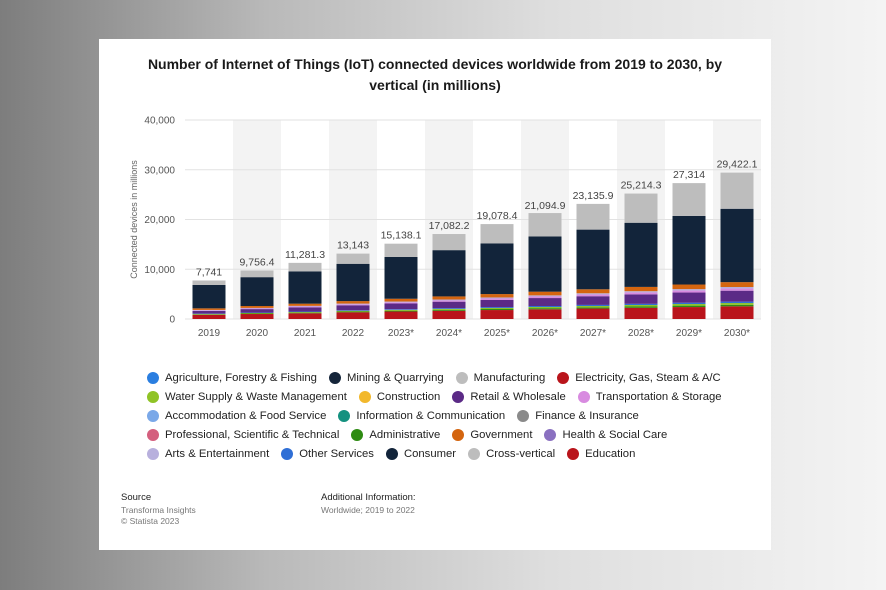  What do you see at coordinates (610, 454) in the screenshot?
I see `legend-label: Education` at bounding box center [610, 454].